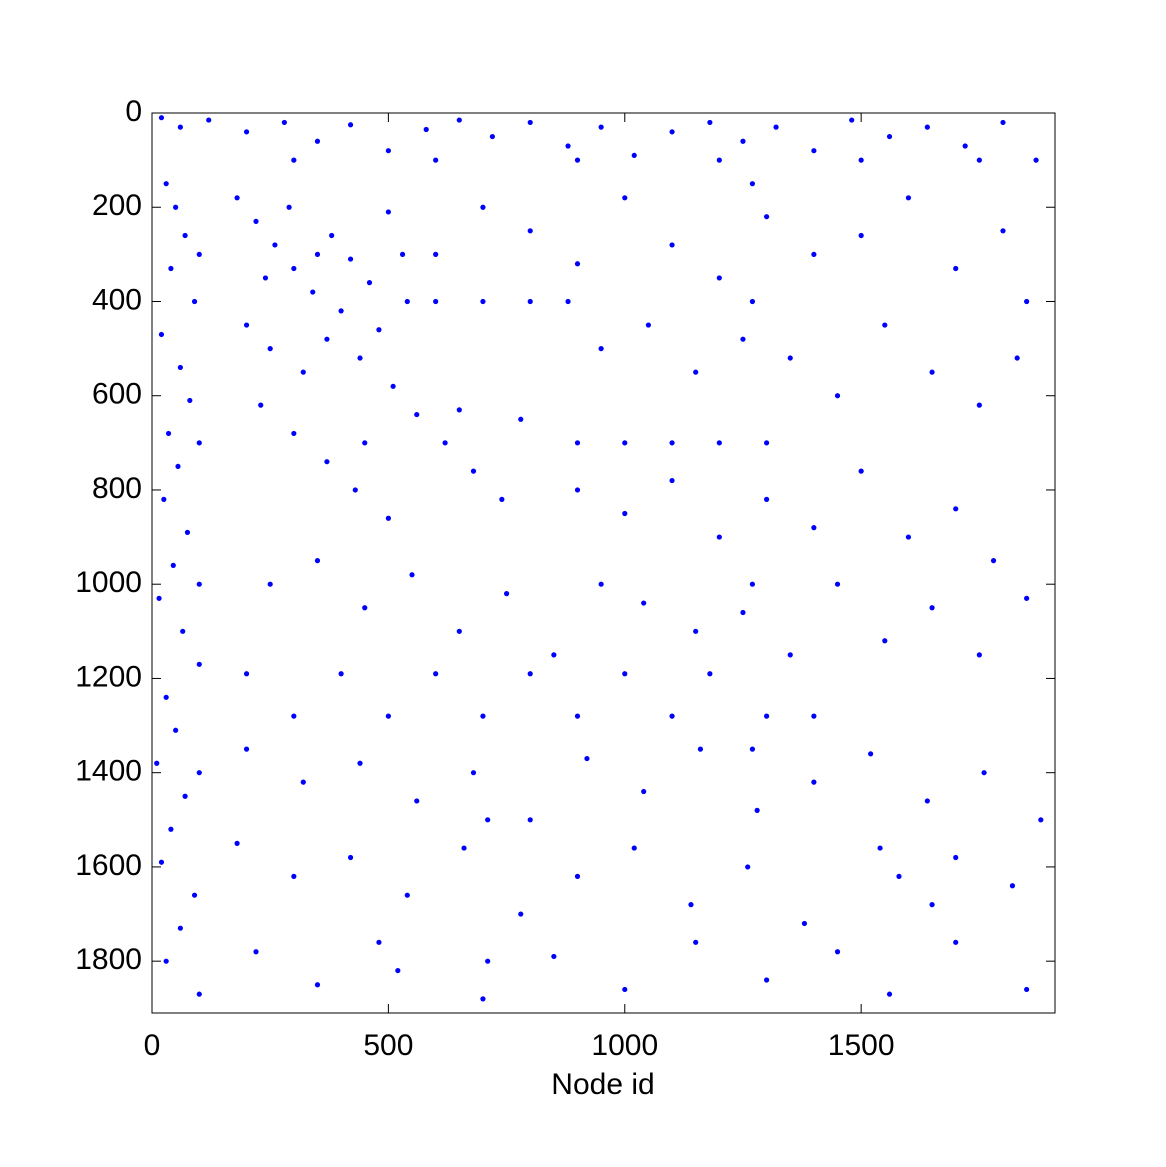 The width and height of the screenshot is (1166, 1167). Describe the element at coordinates (108, 676) in the screenshot. I see `y-tick-label: 1200` at that location.